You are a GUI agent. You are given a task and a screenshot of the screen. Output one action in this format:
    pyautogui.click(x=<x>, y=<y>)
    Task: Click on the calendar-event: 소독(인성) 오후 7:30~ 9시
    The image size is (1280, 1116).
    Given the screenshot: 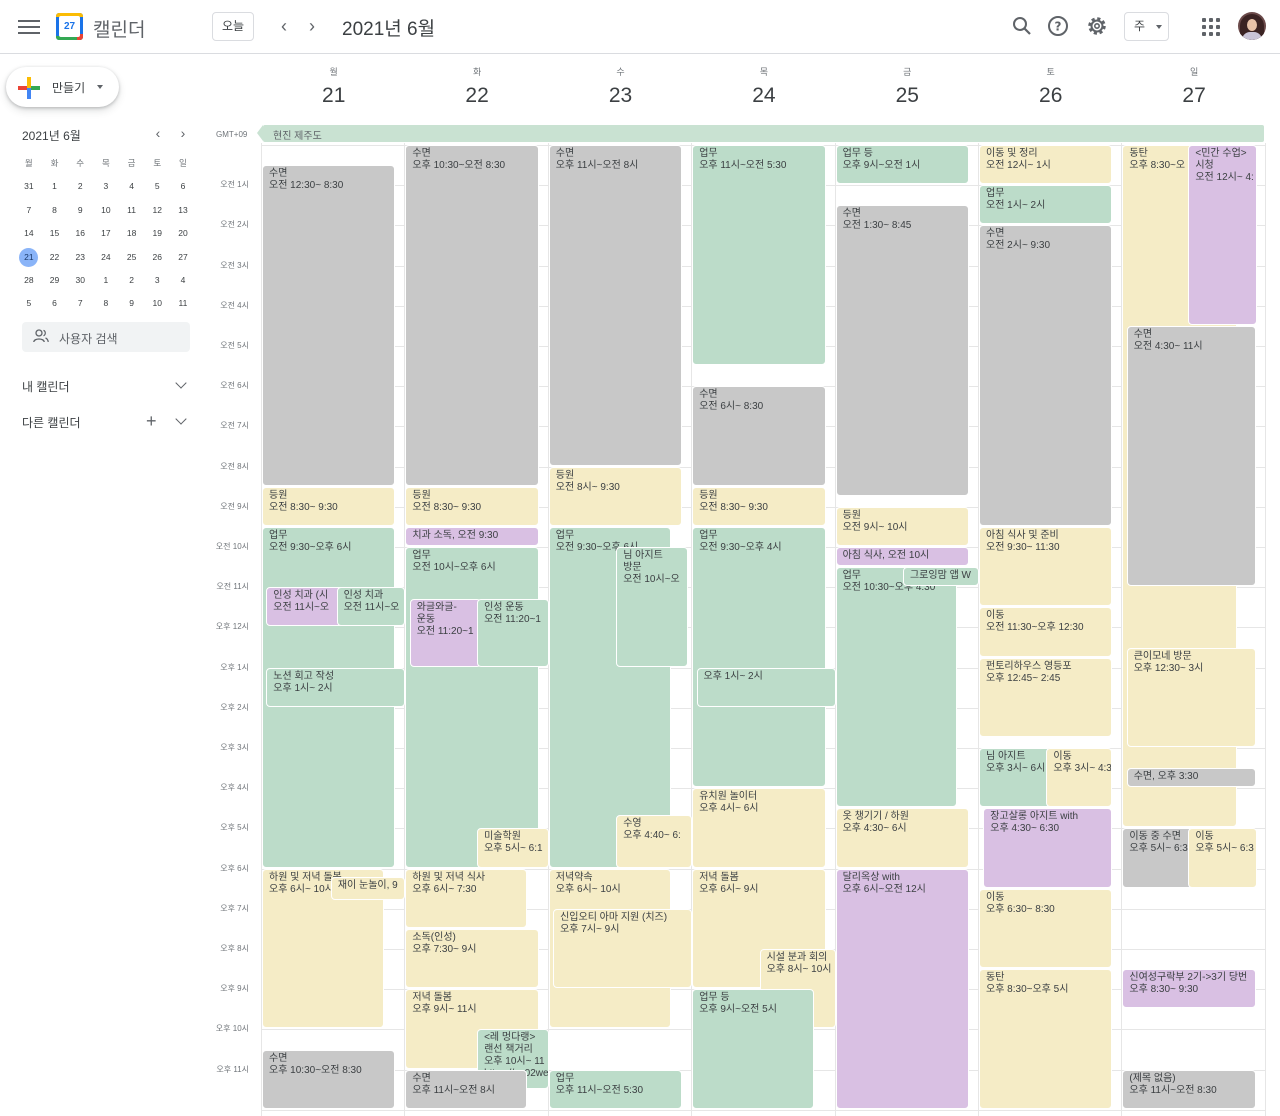 What is the action you would take?
    pyautogui.click(x=472, y=958)
    